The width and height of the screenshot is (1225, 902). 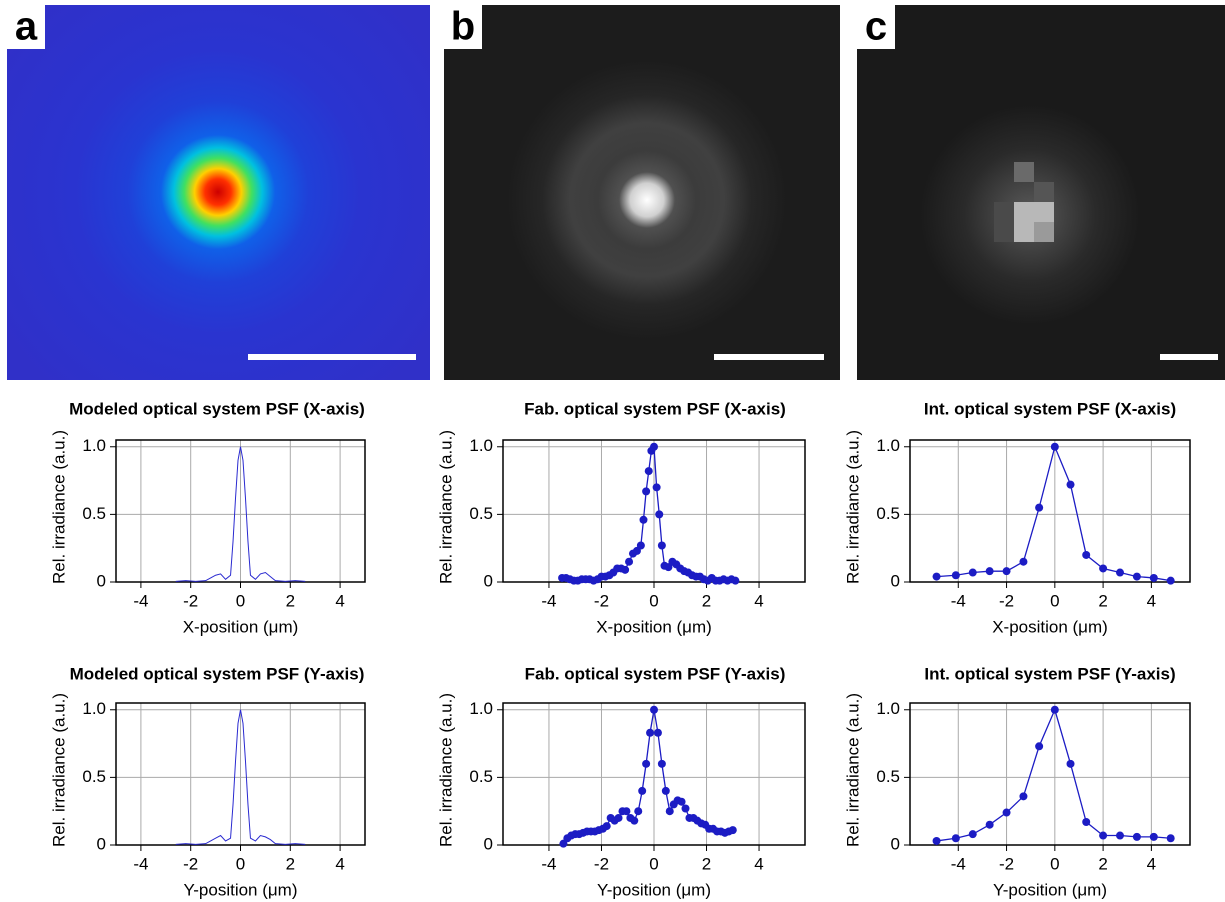 I want to click on x-axis-label: Y-position (μm), so click(x=1050, y=889).